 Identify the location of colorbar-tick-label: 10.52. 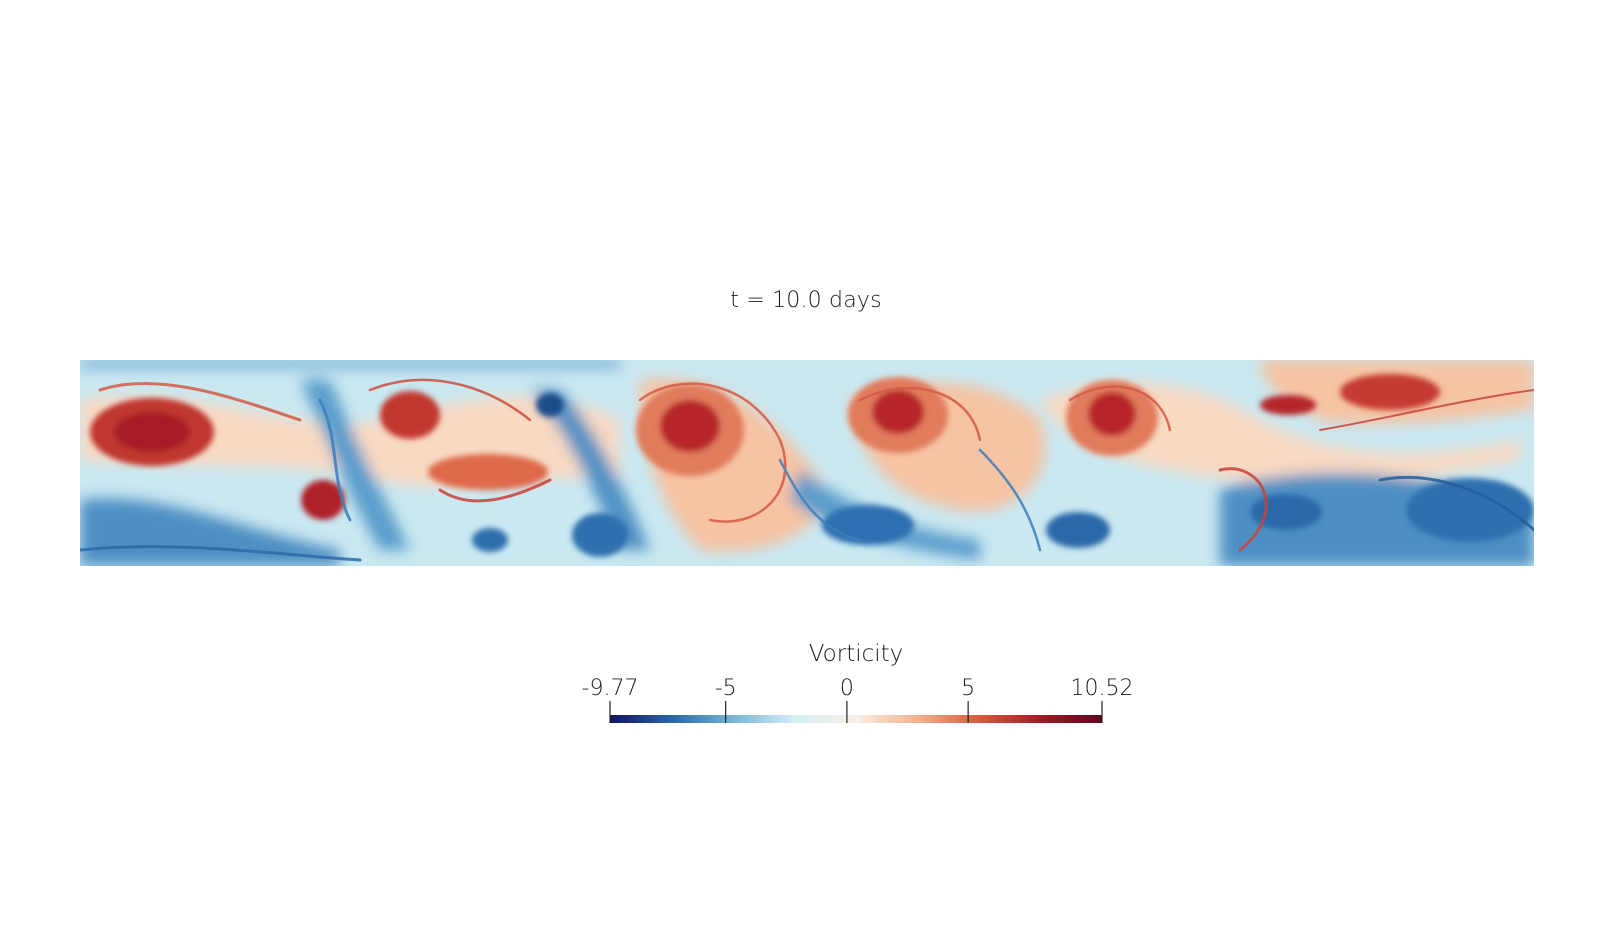
(1102, 688).